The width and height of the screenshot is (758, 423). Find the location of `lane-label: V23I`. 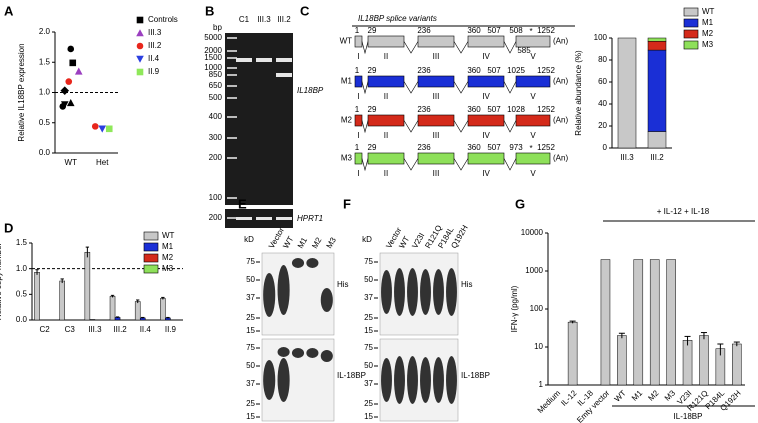

lane-label: V23I is located at coordinates (418, 240).